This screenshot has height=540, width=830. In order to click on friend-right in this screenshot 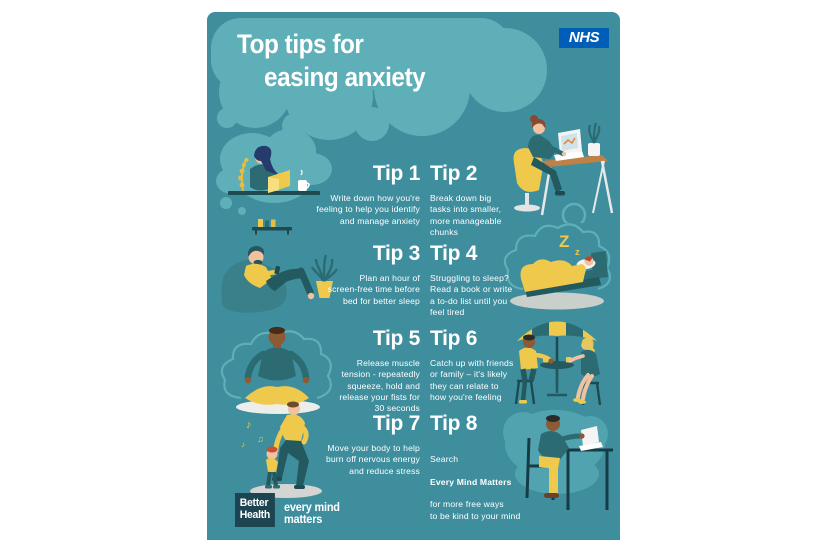, I will do `click(585, 371)`.